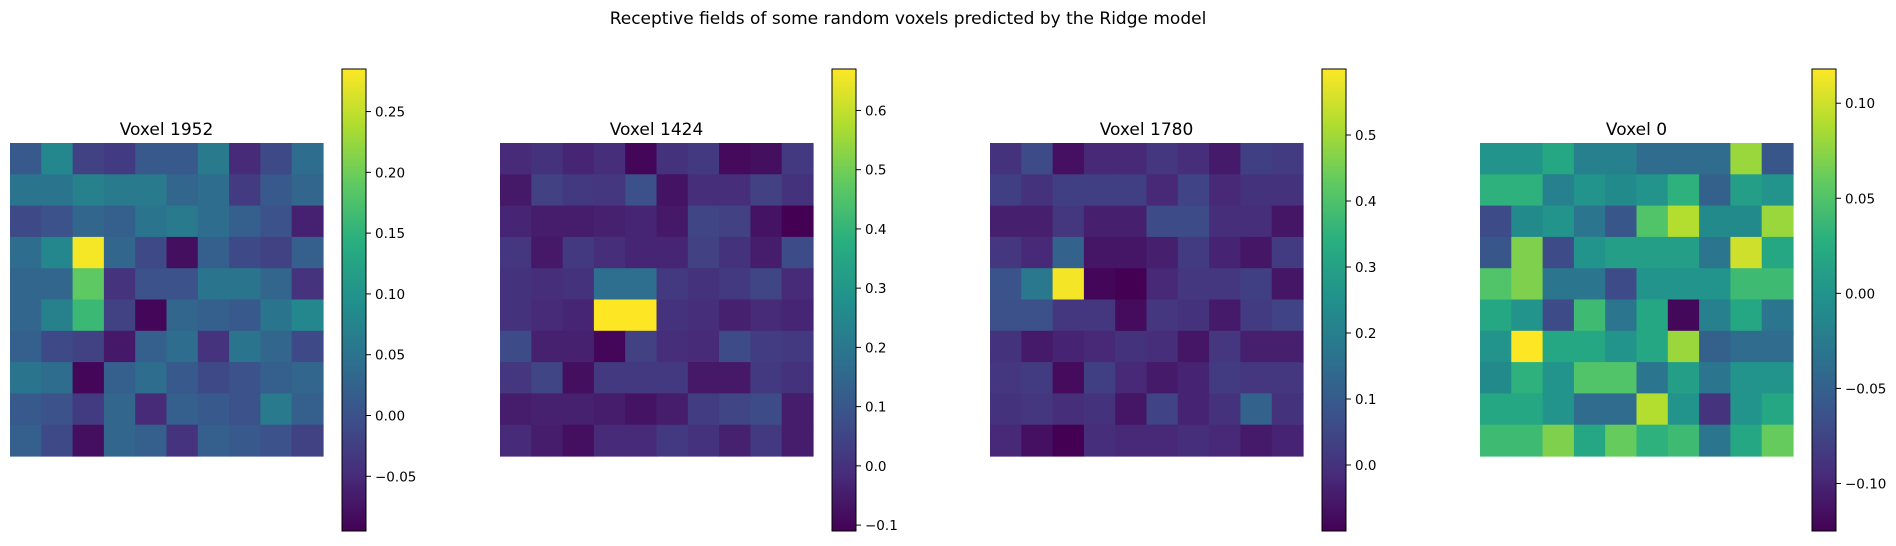 Image resolution: width=1896 pixels, height=546 pixels. I want to click on colorbar: −0.10 −0.05 0.00 0.05 0.10, so click(1848, 300).